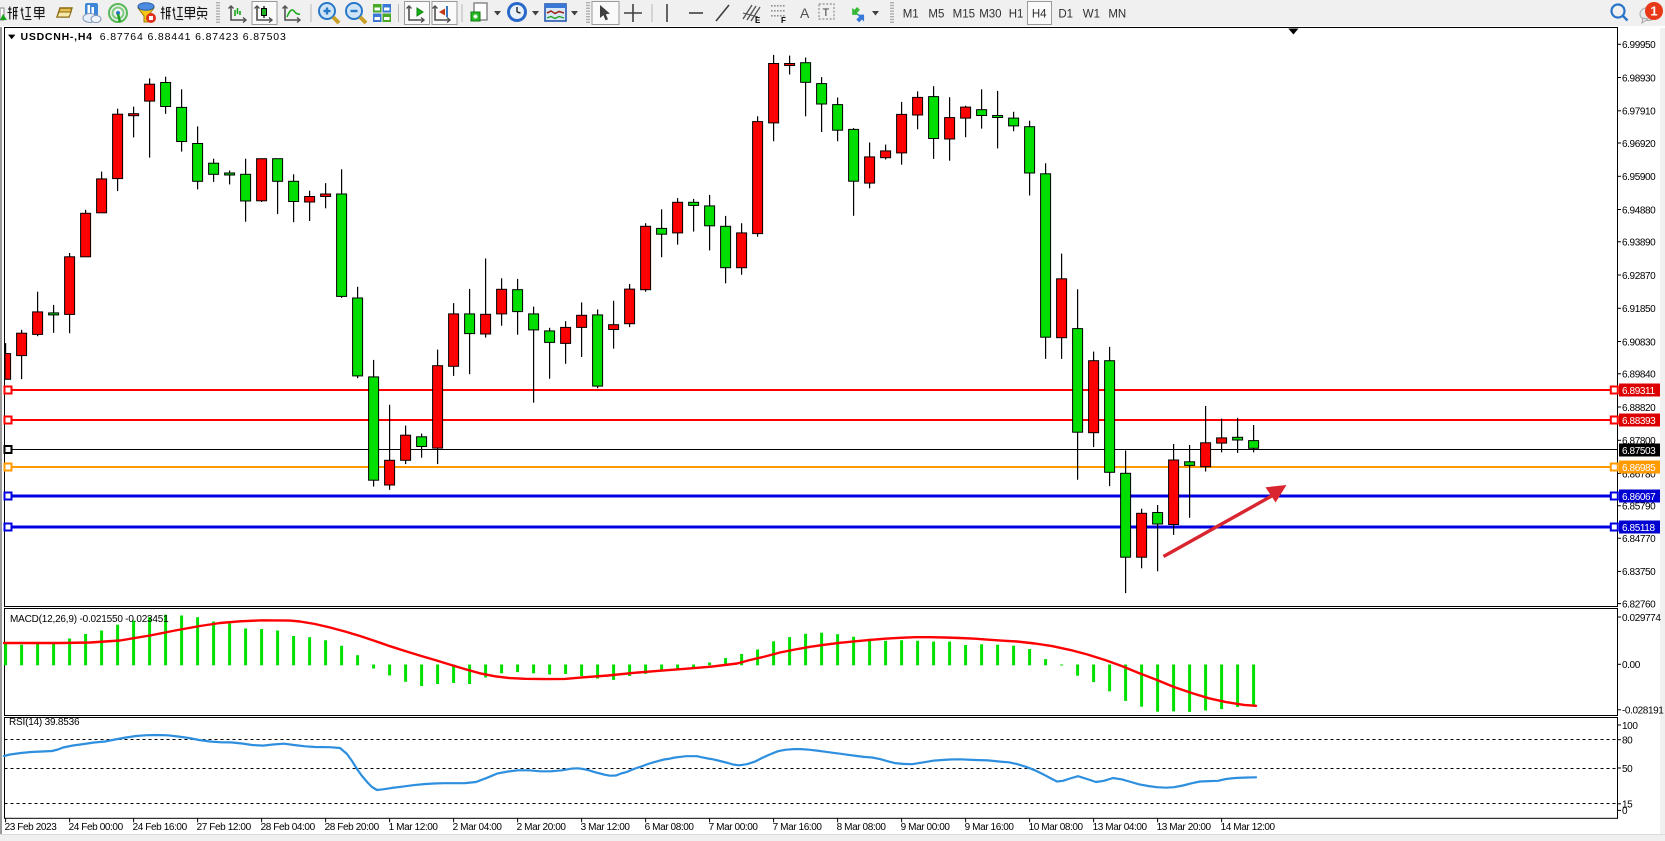 The height and width of the screenshot is (841, 1665). What do you see at coordinates (1120, 827) in the screenshot?
I see `svg-text: 13 Mar 04:00` at bounding box center [1120, 827].